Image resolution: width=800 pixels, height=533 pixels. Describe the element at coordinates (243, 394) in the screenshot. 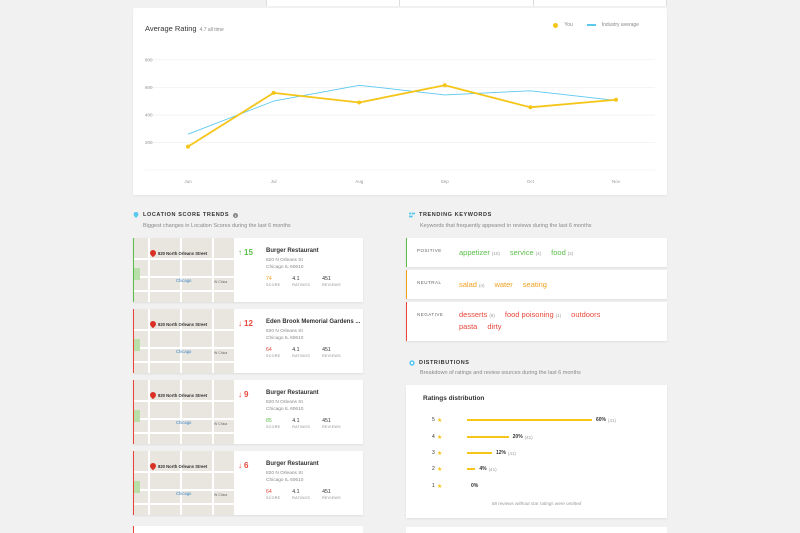

I see `score-change: ↓ 9` at that location.